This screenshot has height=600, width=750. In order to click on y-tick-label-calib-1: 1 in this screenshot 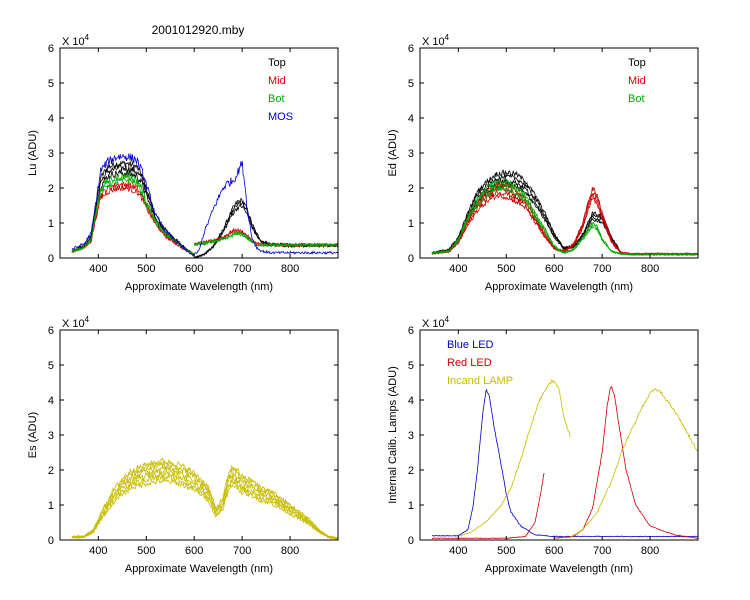, I will do `click(411, 506)`.